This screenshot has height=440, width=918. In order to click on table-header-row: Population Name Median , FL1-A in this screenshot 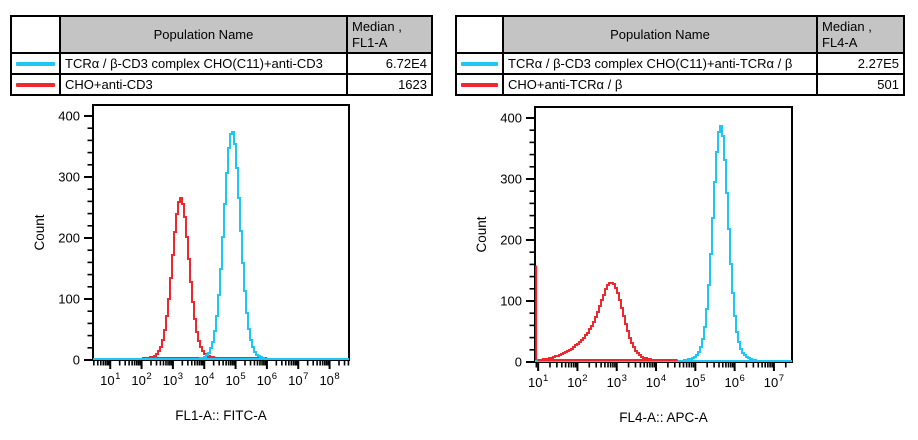, I will do `click(221, 34)`.